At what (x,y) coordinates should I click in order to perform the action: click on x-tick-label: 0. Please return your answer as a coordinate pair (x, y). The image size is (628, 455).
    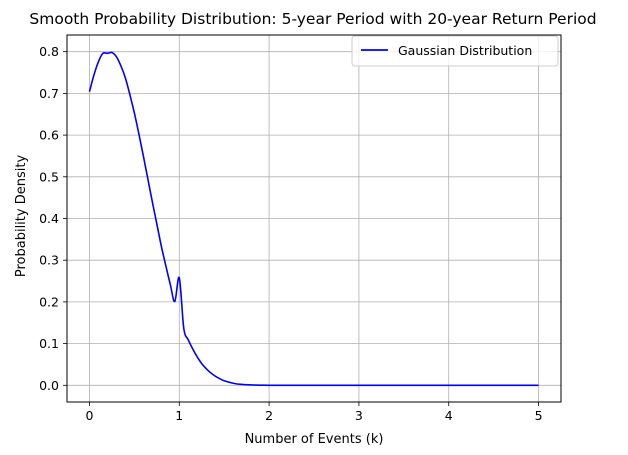
    Looking at the image, I should click on (89, 415).